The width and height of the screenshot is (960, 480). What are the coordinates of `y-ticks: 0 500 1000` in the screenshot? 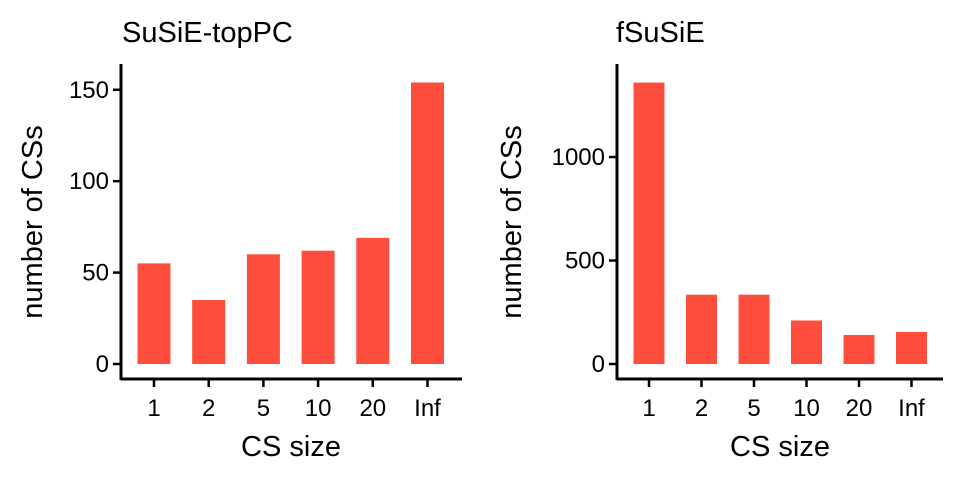 It's located at (584, 261).